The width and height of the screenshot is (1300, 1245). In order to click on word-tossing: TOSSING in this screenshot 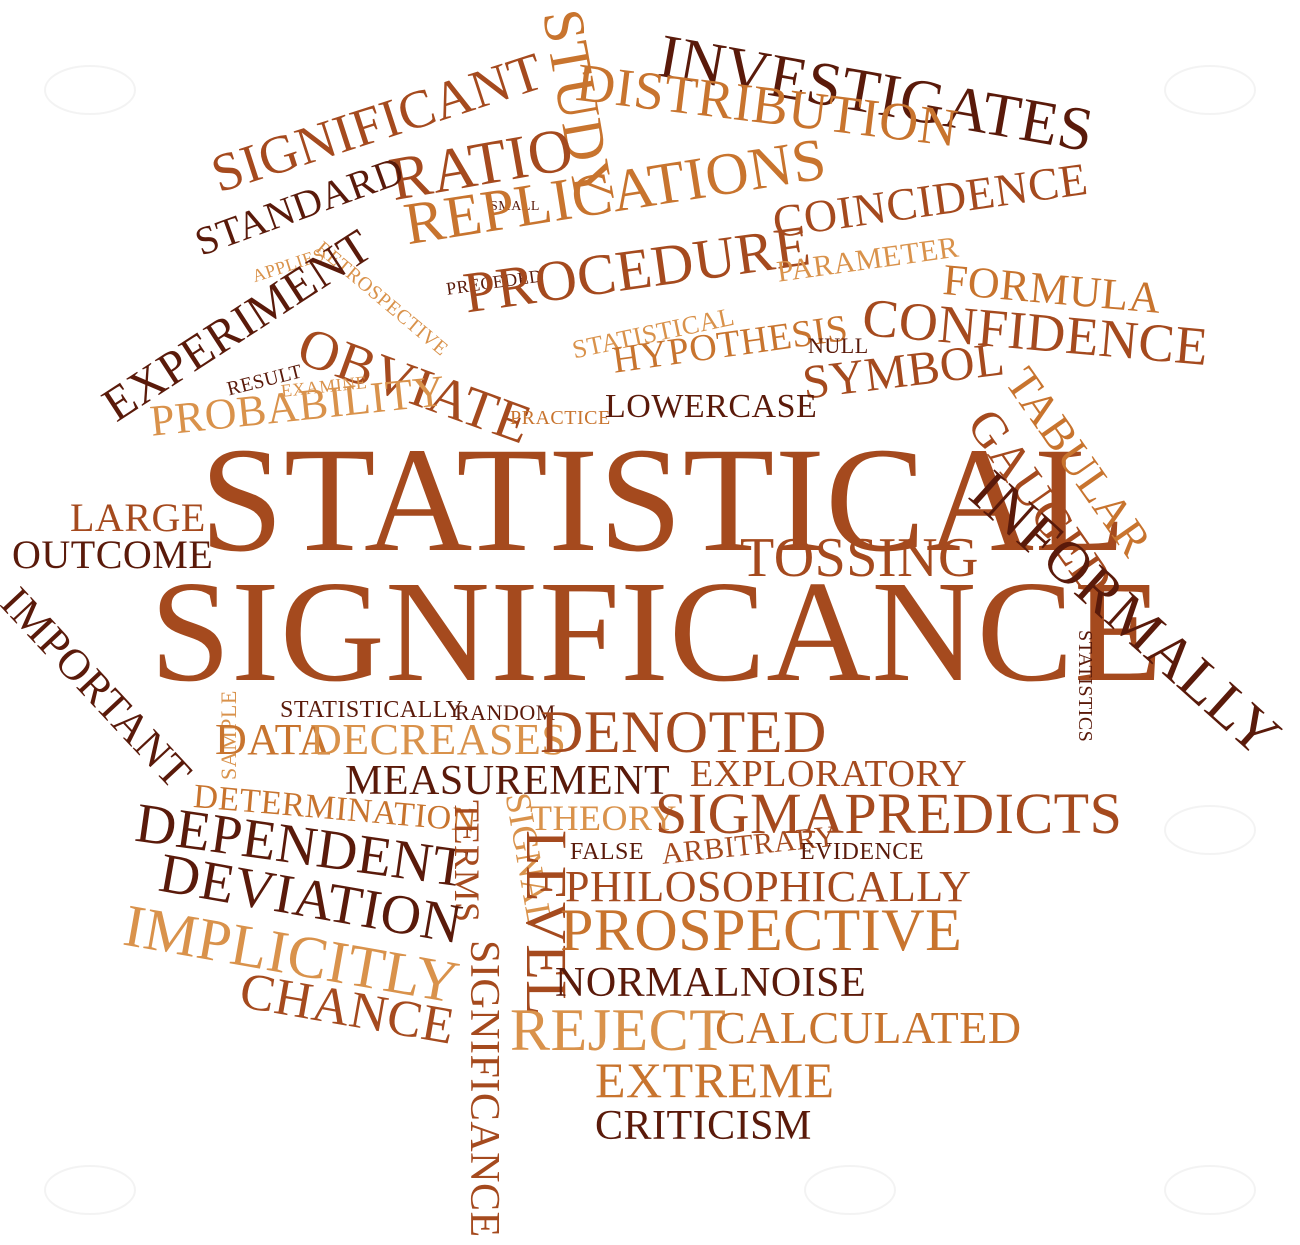, I will do `click(859, 558)`.